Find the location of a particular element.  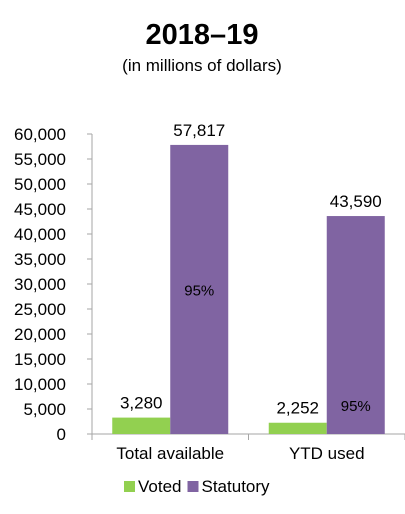

y-tick-label: 55,000 is located at coordinates (40, 159).